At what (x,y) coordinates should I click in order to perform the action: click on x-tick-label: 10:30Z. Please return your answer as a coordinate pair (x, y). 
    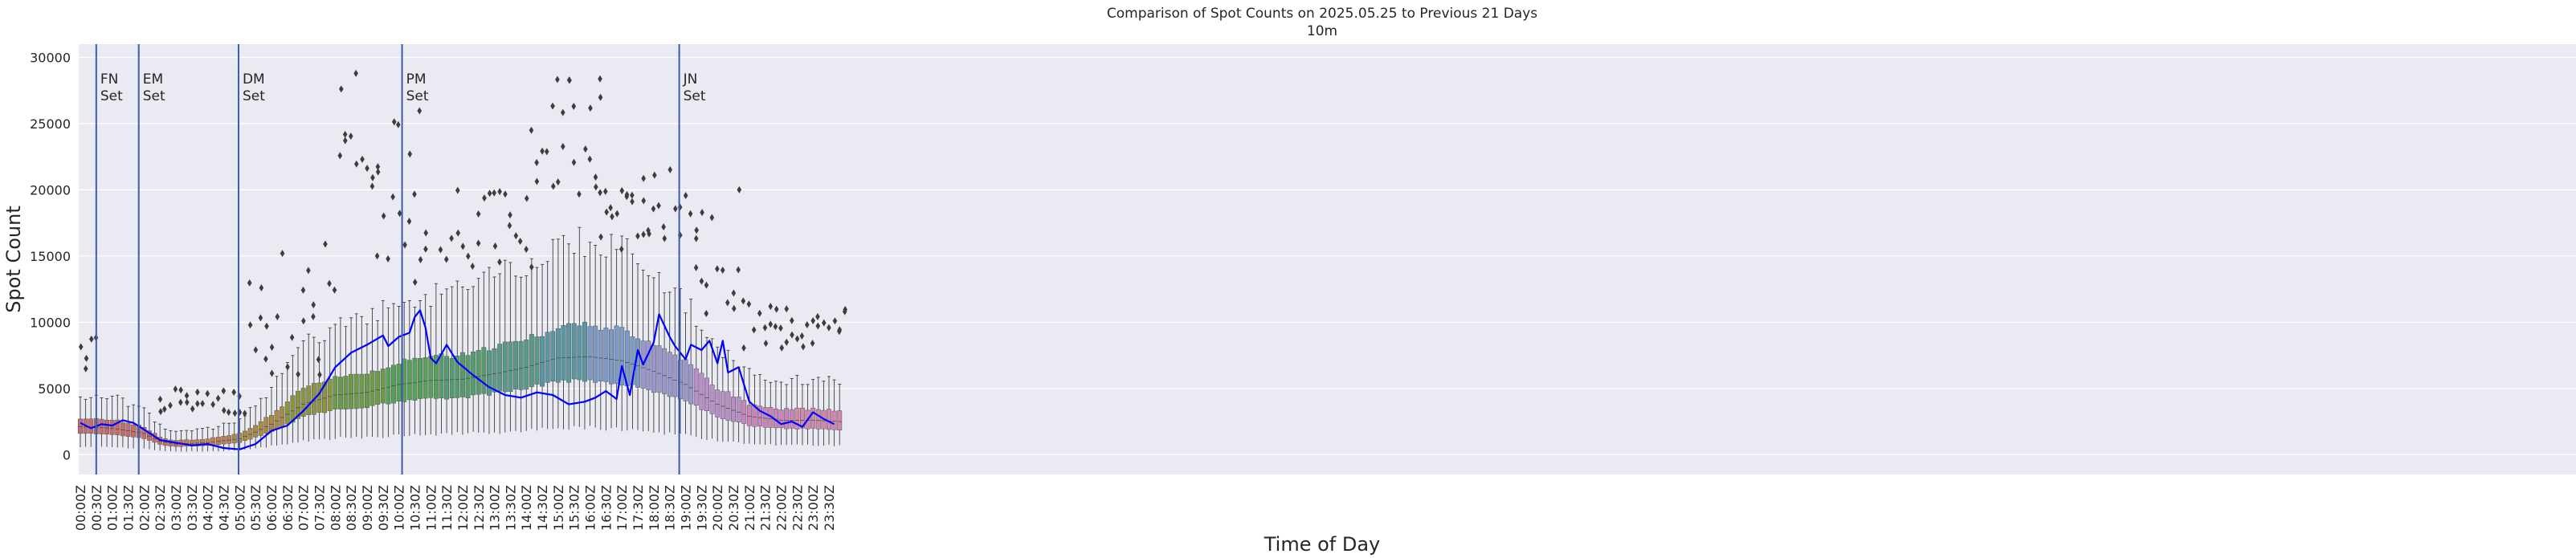
    Looking at the image, I should click on (415, 508).